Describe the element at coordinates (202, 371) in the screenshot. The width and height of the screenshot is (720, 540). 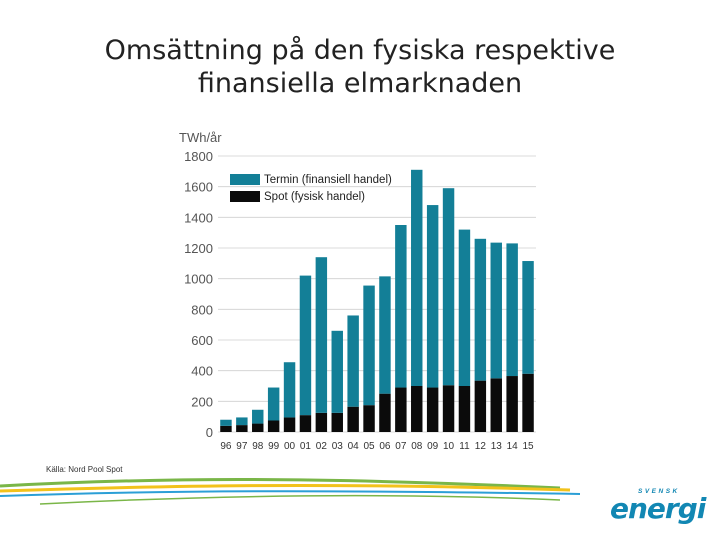
I see `y-tick-label: 400` at that location.